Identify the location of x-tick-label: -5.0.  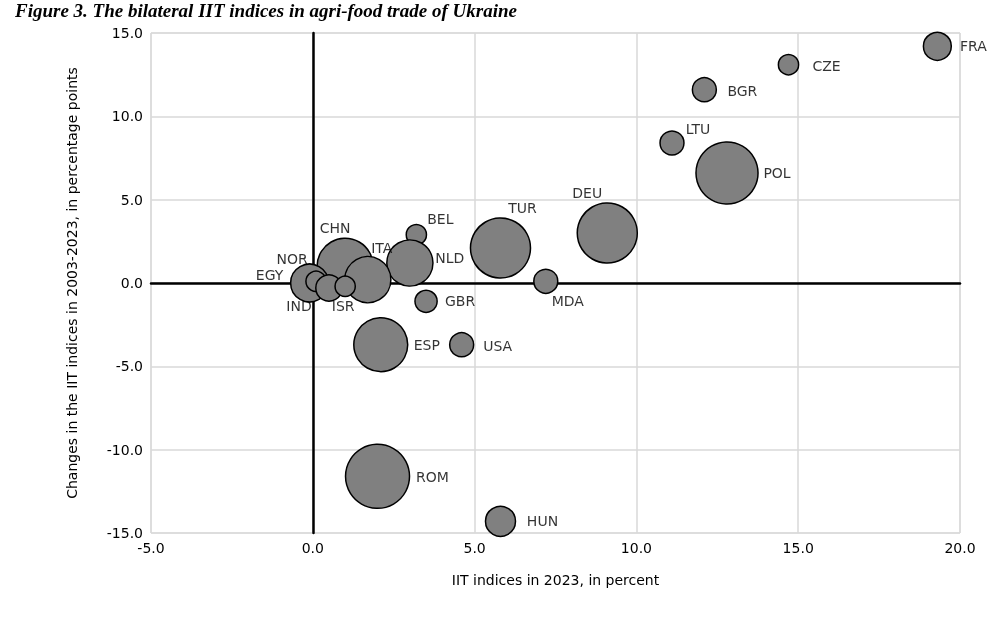
(151, 548).